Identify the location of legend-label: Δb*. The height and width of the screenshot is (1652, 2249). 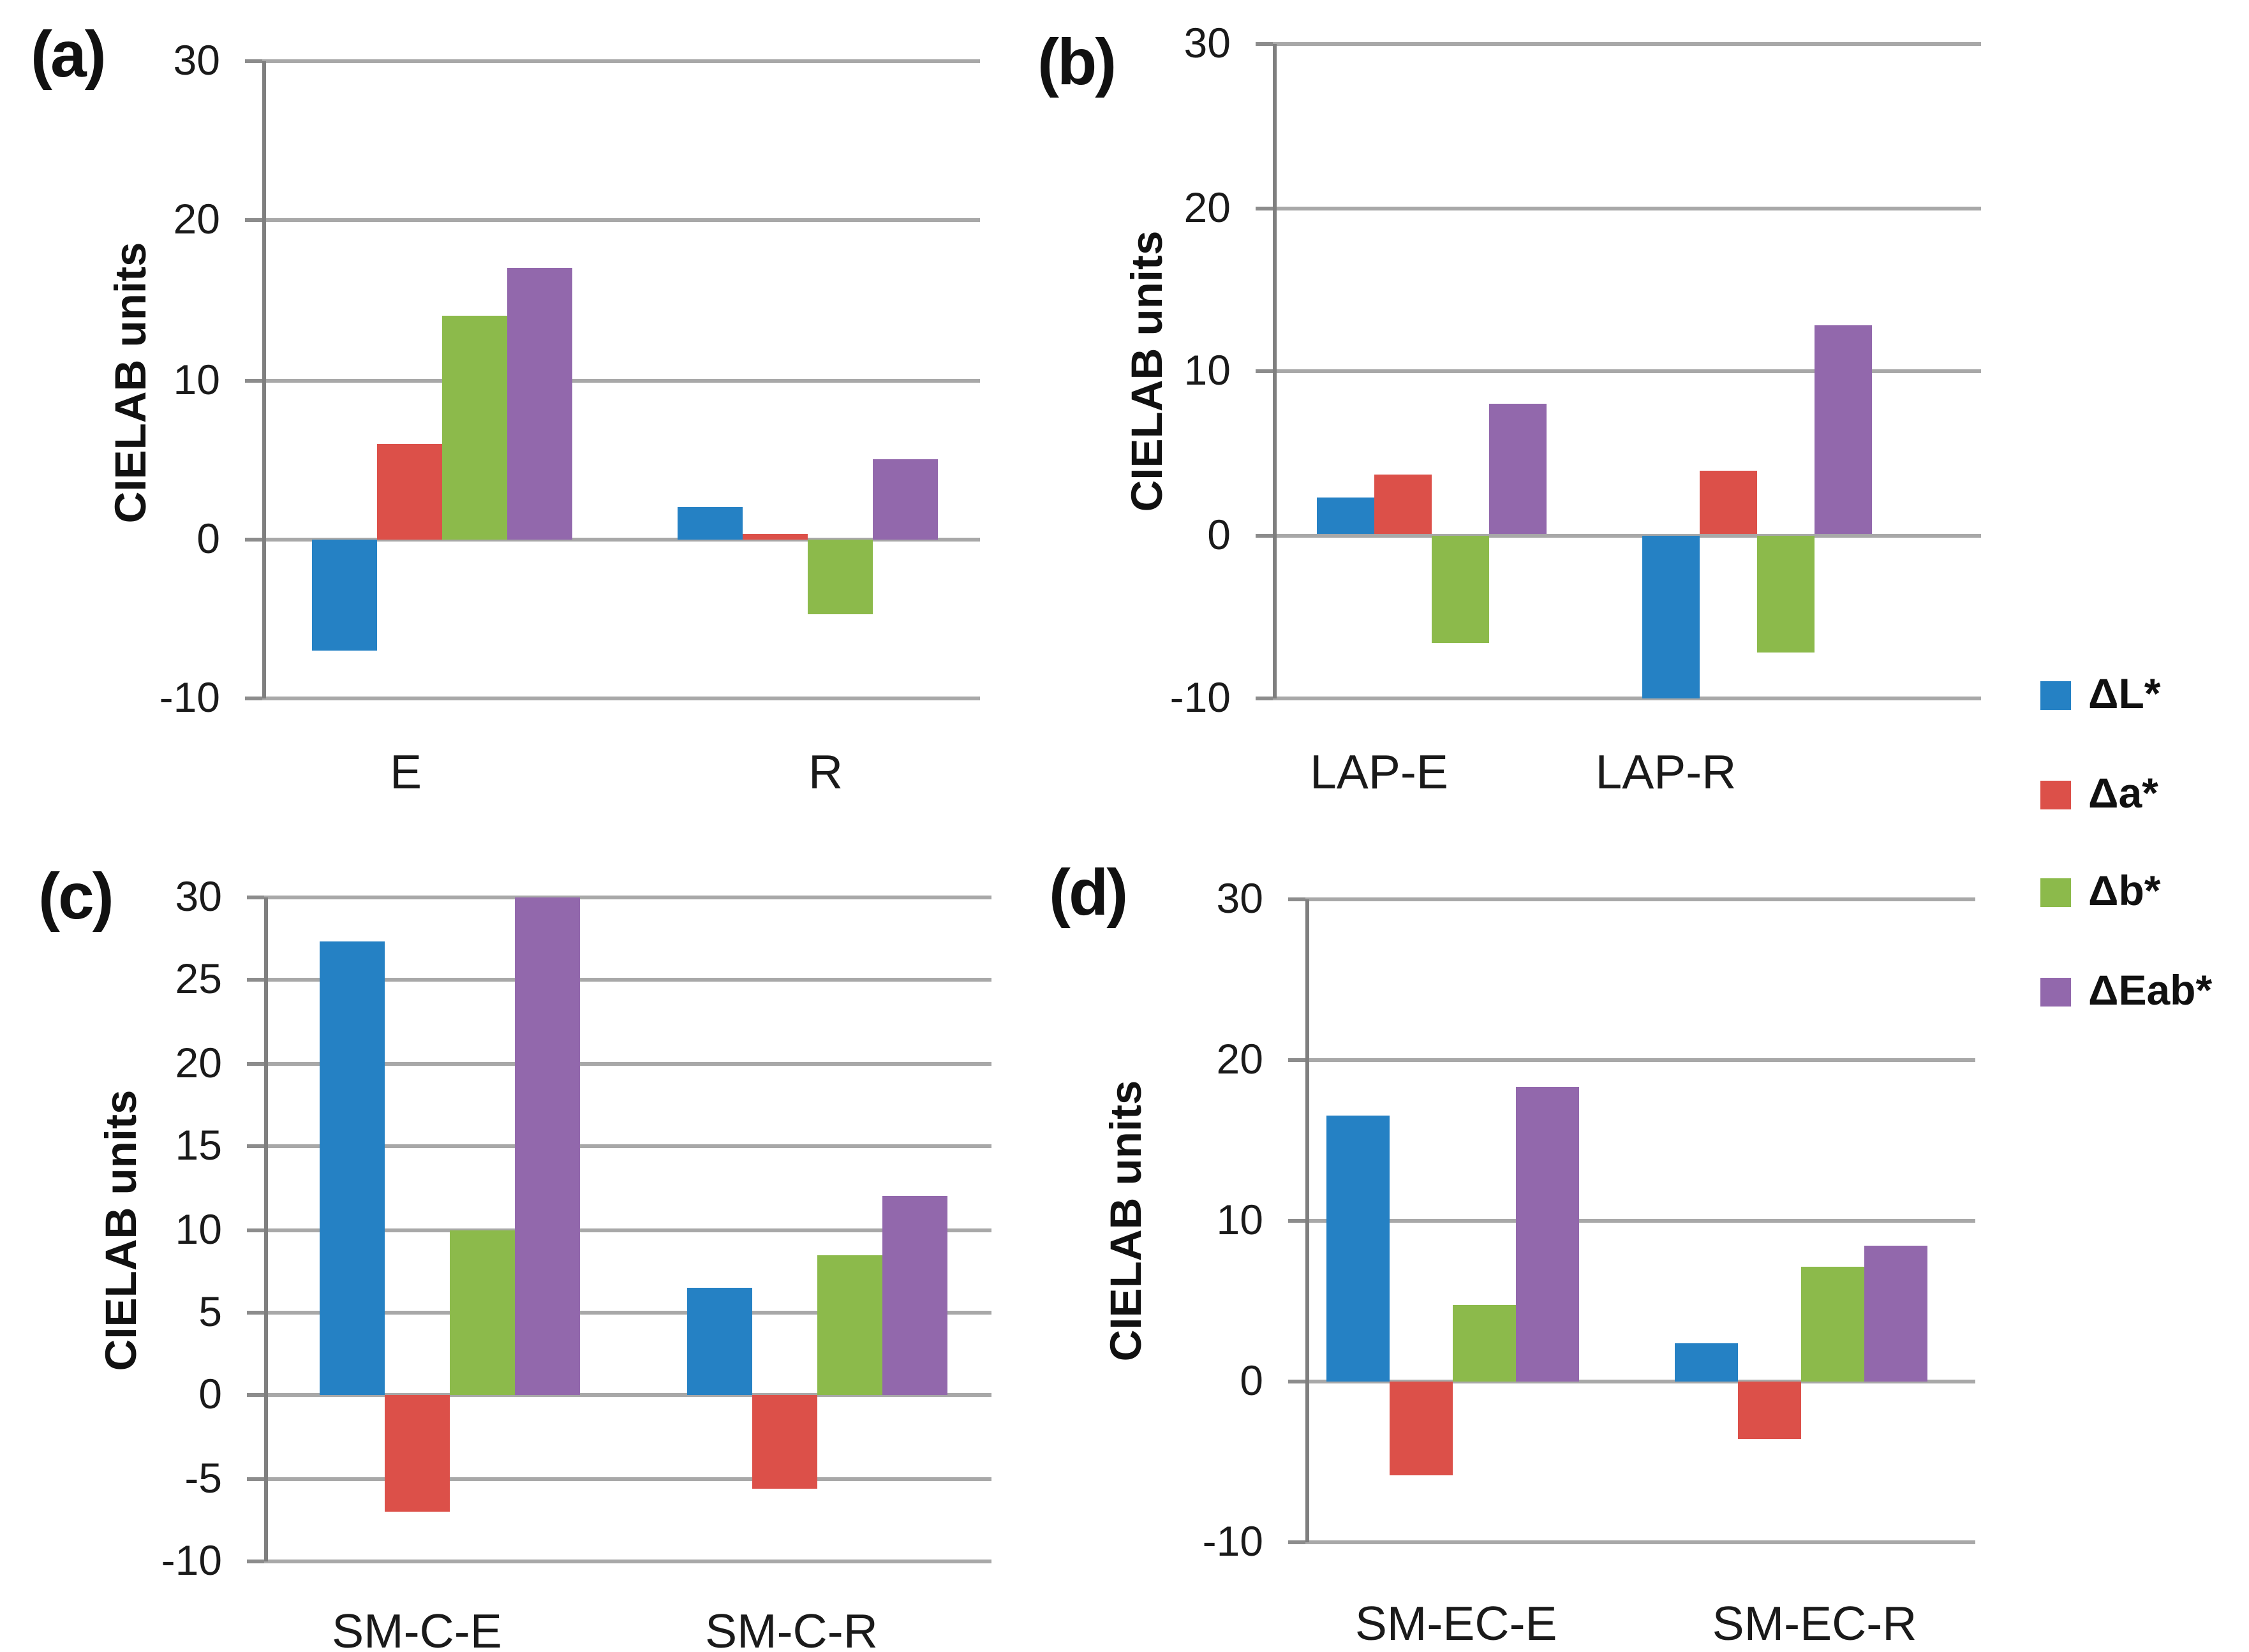
(2124, 891).